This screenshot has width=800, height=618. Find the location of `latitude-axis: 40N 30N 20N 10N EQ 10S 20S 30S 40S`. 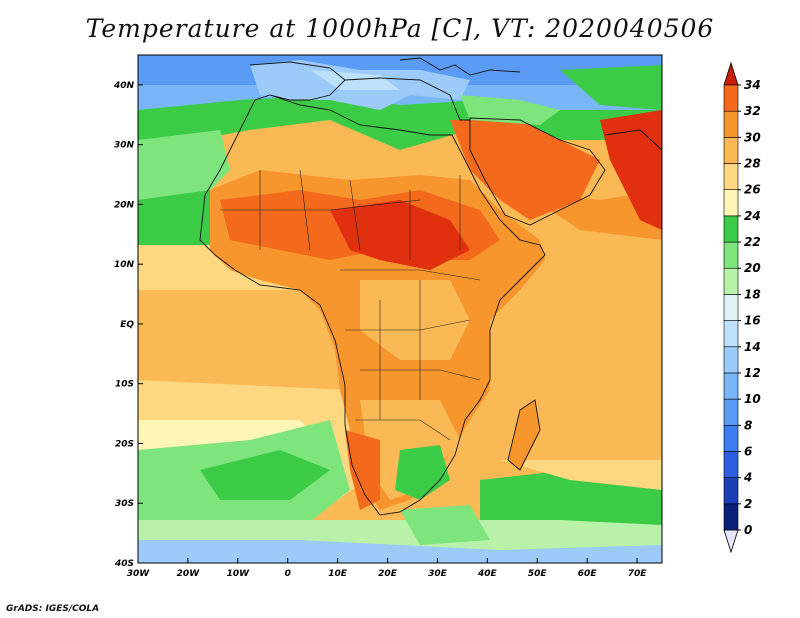

latitude-axis: 40N 30N 20N 10N EQ 10S 20S 30S 40S is located at coordinates (128, 325).